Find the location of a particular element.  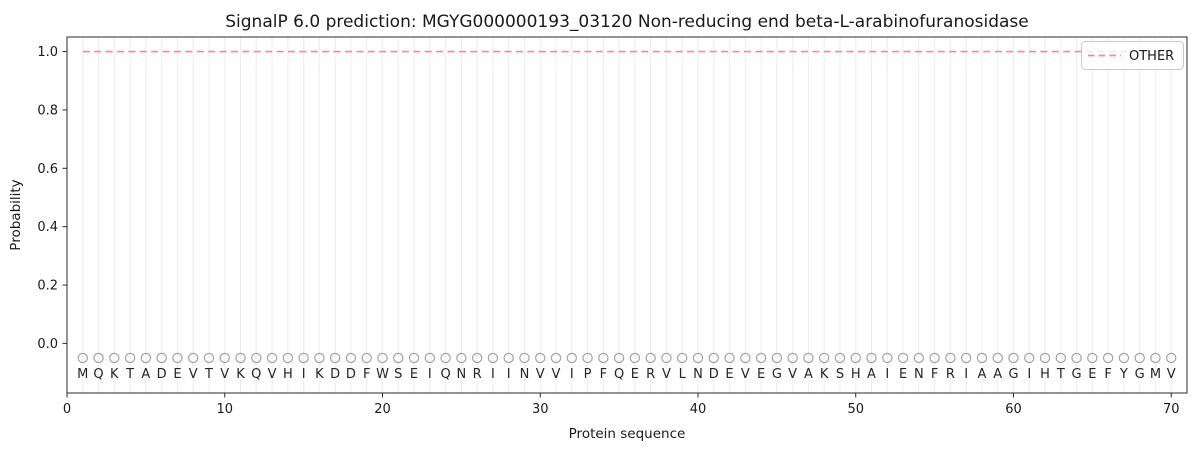

legend-box is located at coordinates (1132, 55).